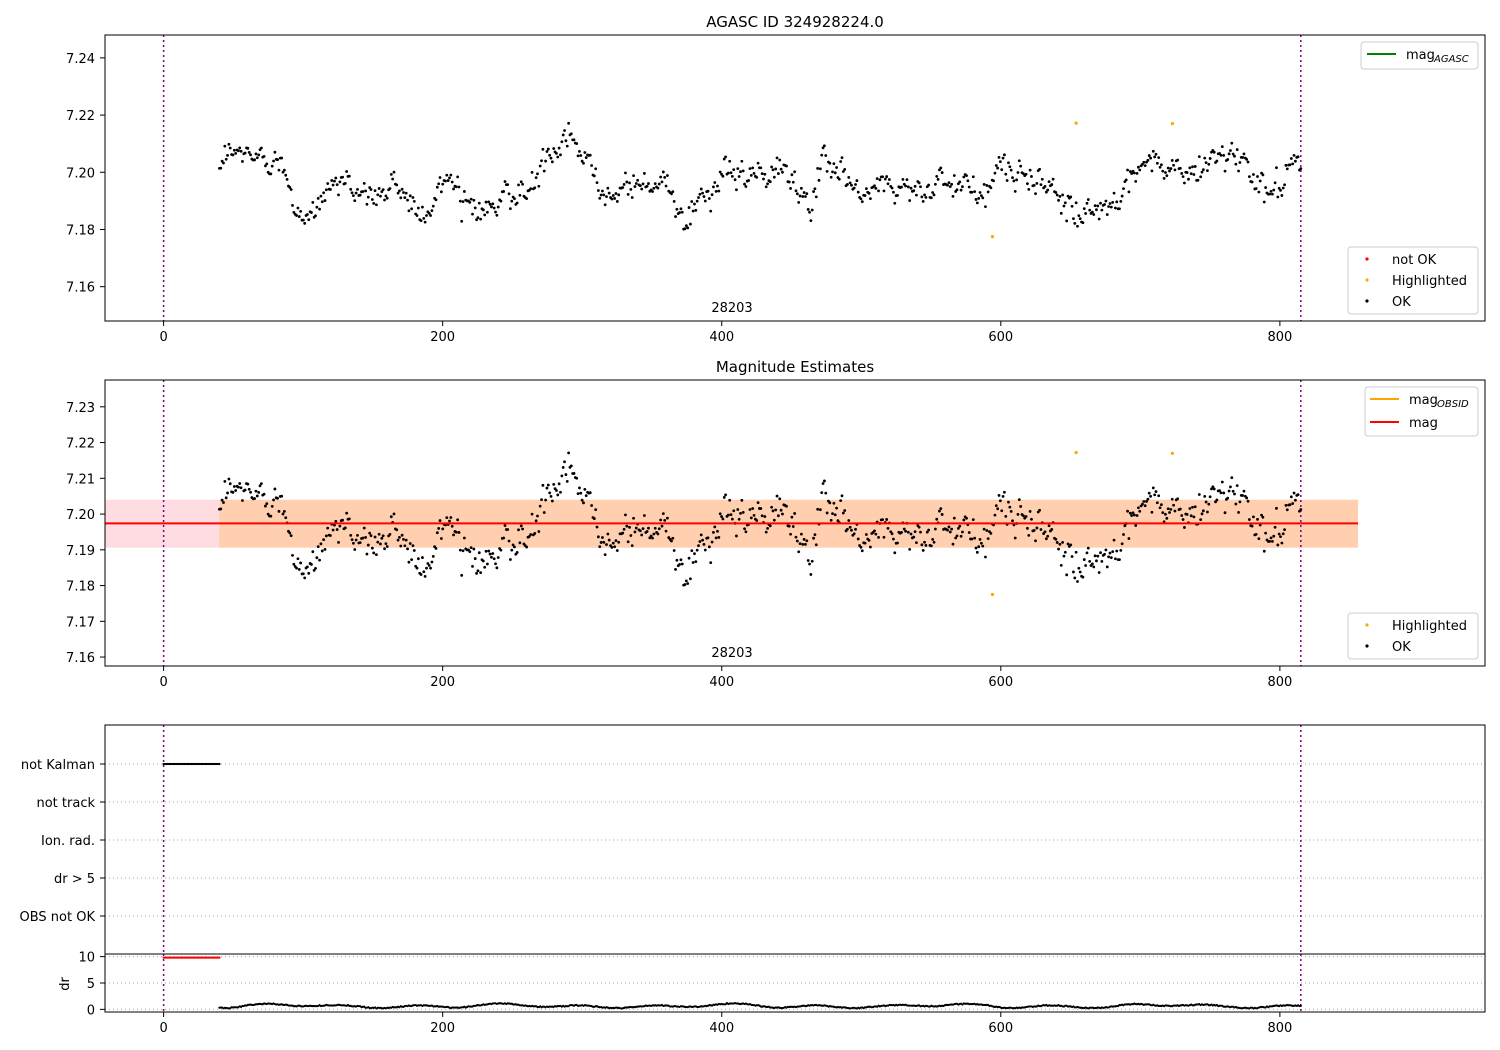 The image size is (1500, 1050). What do you see at coordinates (1172, 453) in the screenshot?
I see `highlighted-point` at bounding box center [1172, 453].